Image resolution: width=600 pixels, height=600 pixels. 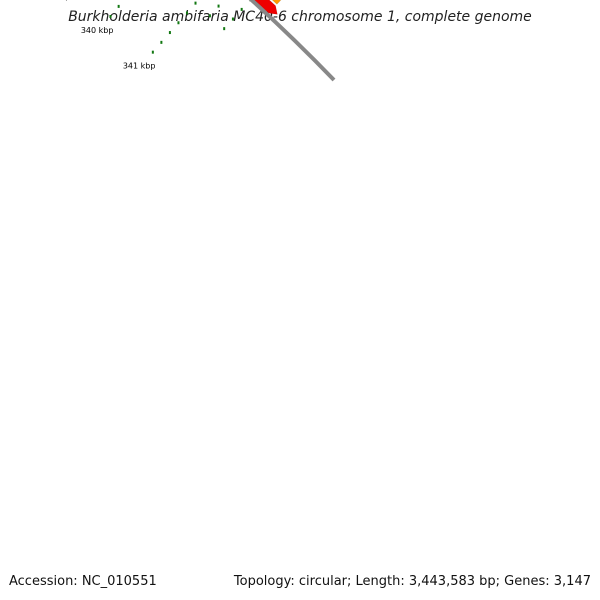 I want to click on accession-text: Accession: NC_010551, so click(x=83, y=581).